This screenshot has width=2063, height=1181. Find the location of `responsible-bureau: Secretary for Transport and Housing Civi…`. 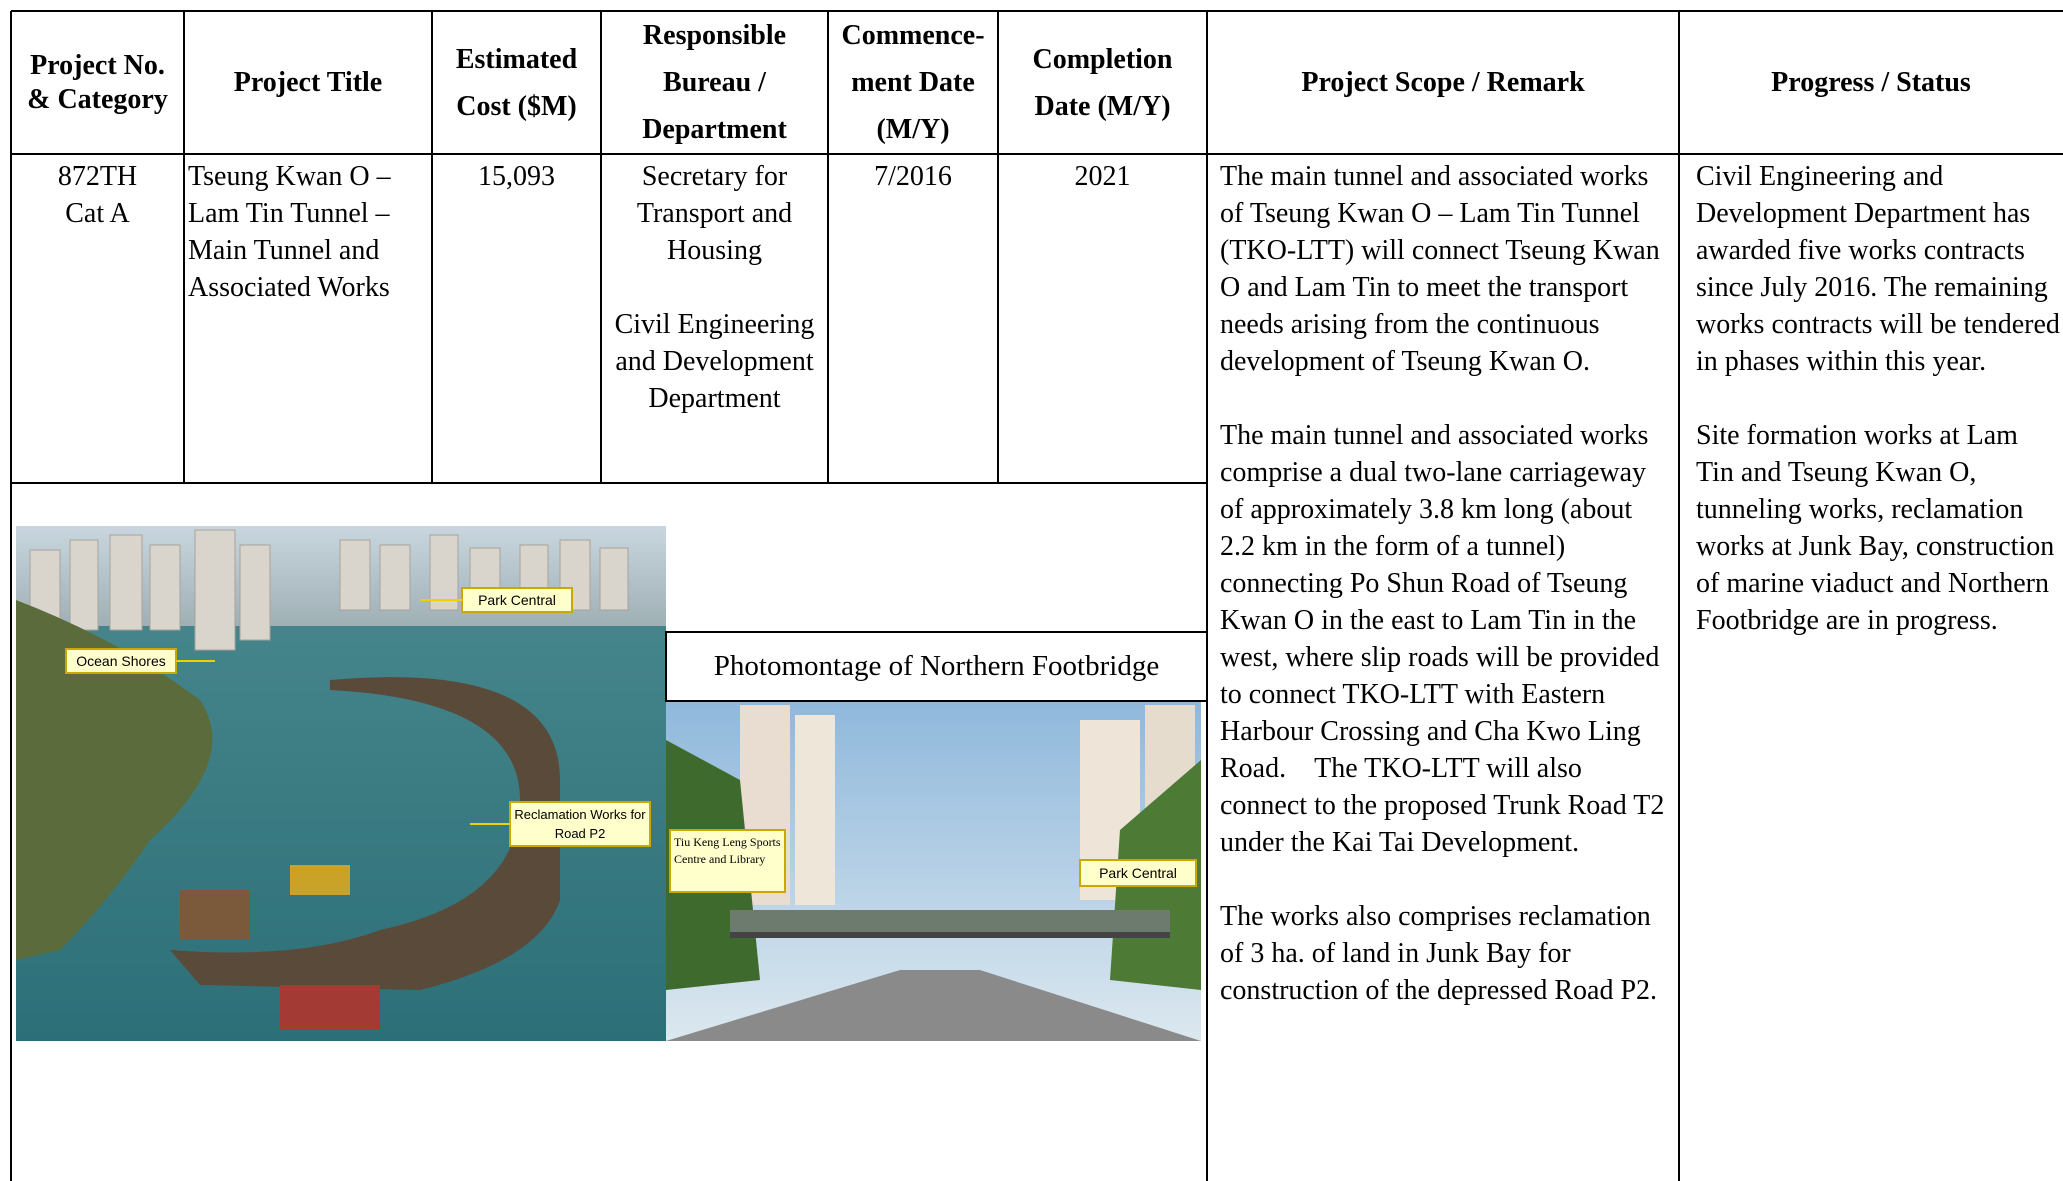

responsible-bureau: Secretary for Transport and Housing Civi… is located at coordinates (714, 287).